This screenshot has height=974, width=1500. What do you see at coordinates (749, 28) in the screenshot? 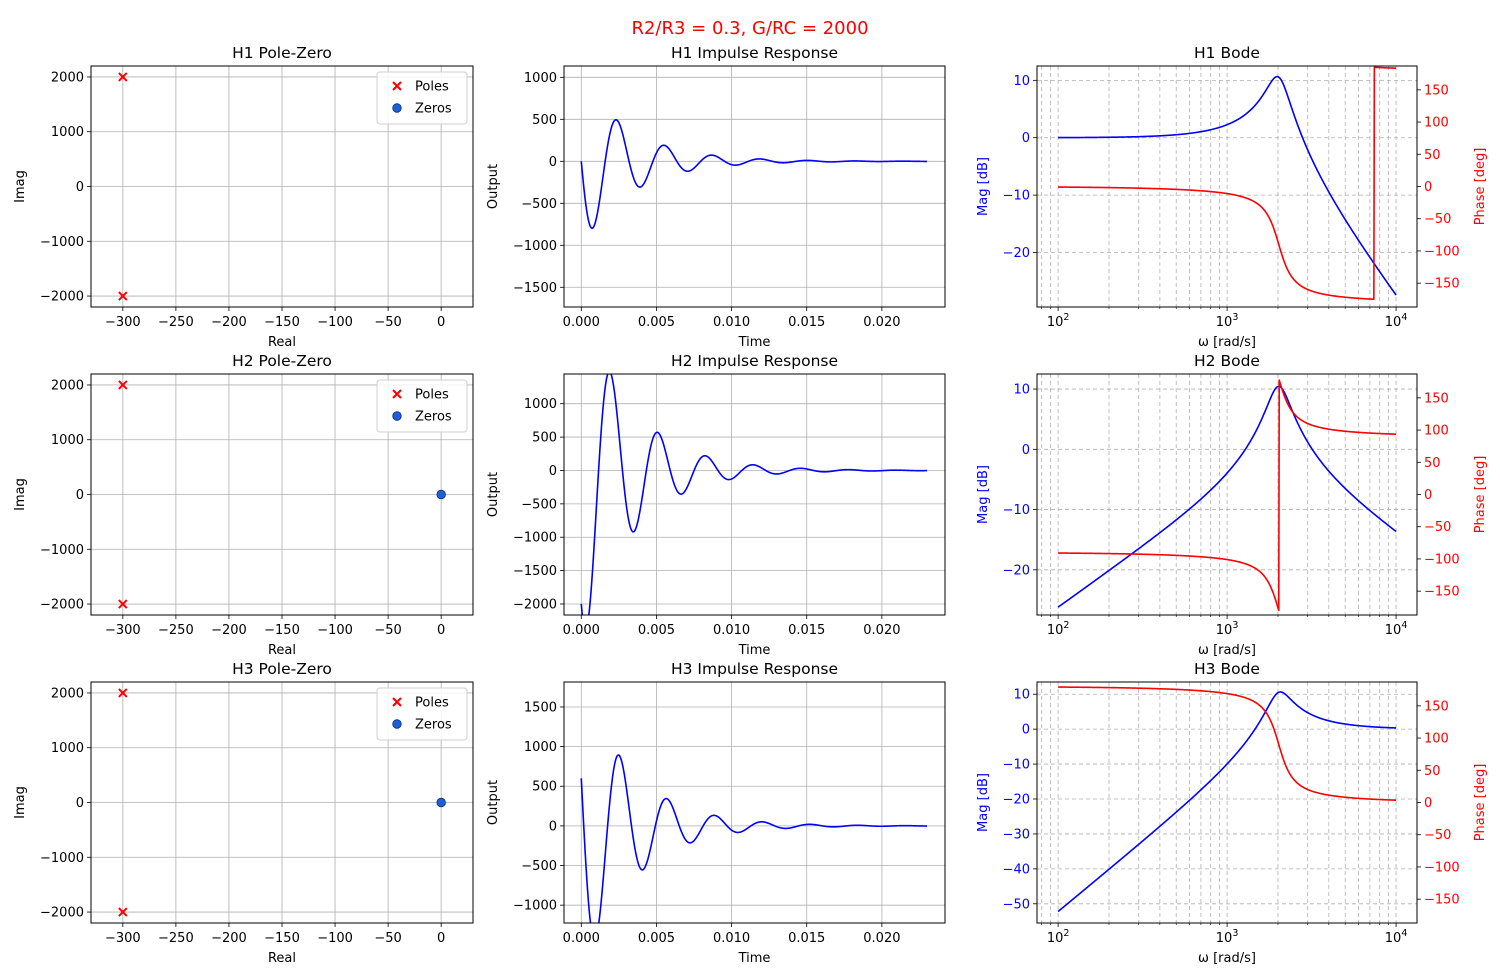
I see `figure-suptitle: R2/R3 = 0.3, G/RC = 2000` at bounding box center [749, 28].